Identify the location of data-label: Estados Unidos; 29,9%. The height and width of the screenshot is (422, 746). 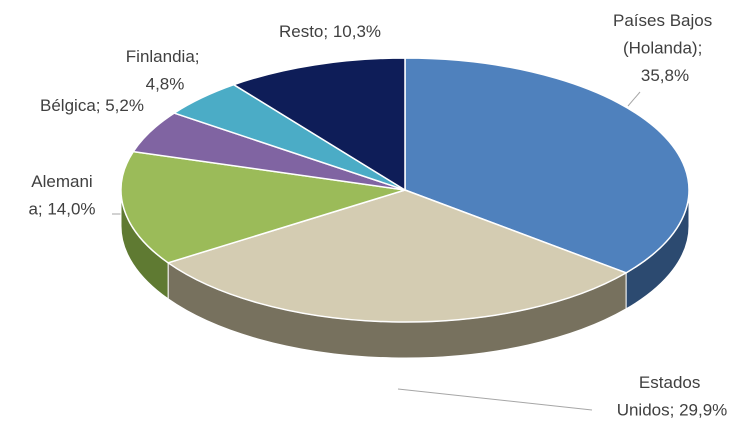
(672, 396).